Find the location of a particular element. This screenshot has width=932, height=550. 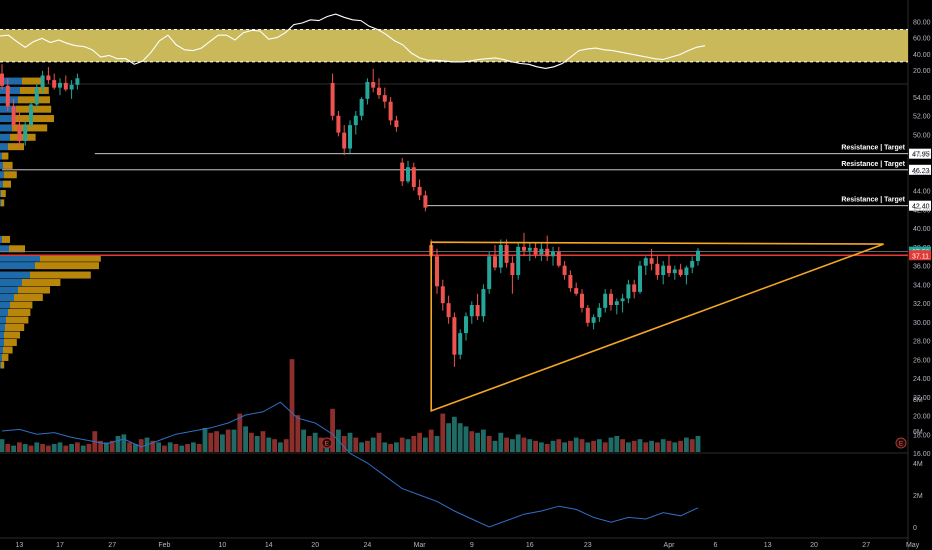

price-tick-label: 32.00 is located at coordinates (922, 304).